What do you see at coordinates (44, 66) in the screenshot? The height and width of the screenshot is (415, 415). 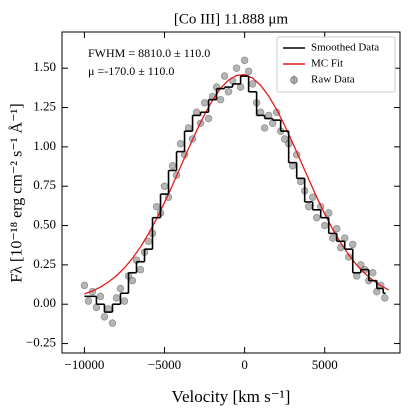 I see `y-tick-label: 1.50` at bounding box center [44, 66].